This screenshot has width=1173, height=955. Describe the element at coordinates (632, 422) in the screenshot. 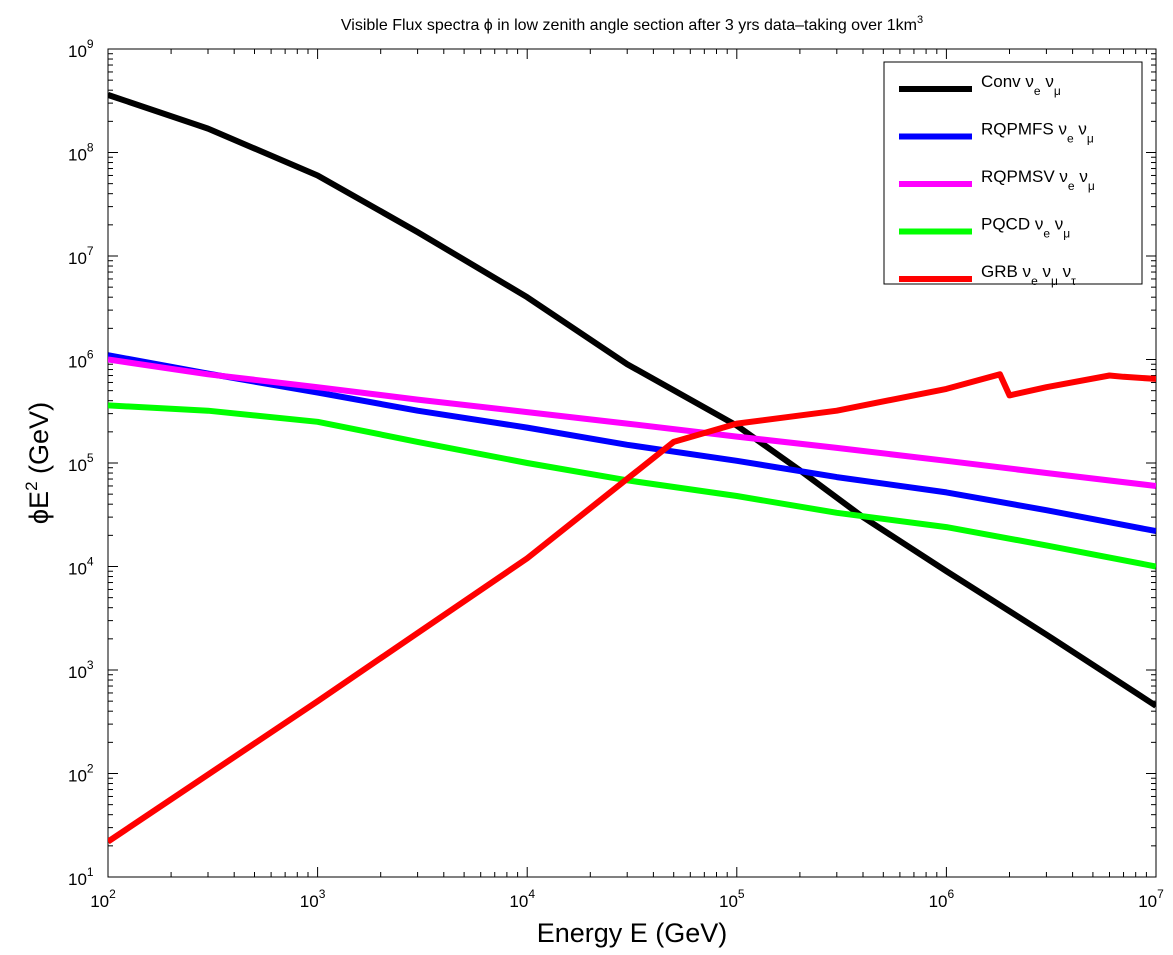

I see `series-line-rqpmsv` at that location.